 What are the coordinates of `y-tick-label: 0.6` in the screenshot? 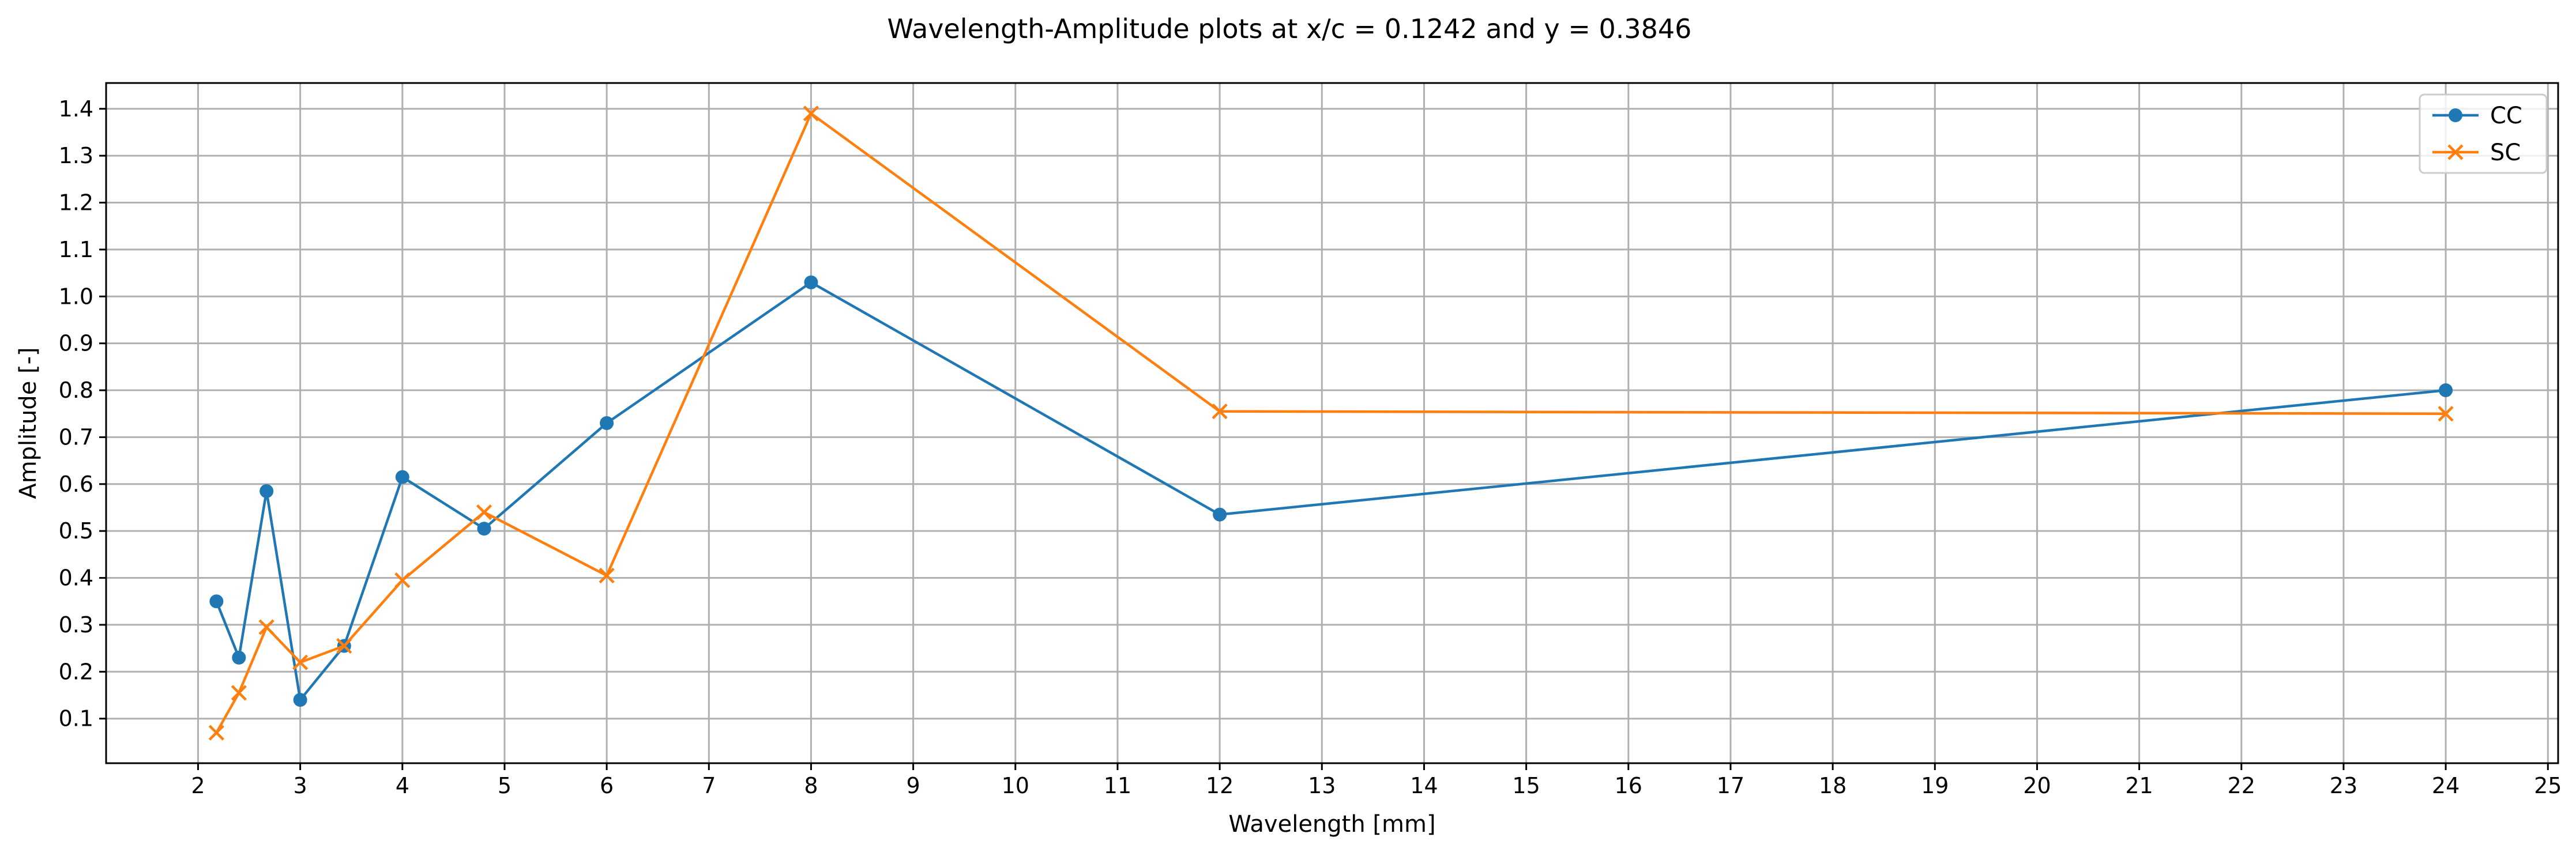 It's located at (76, 484).